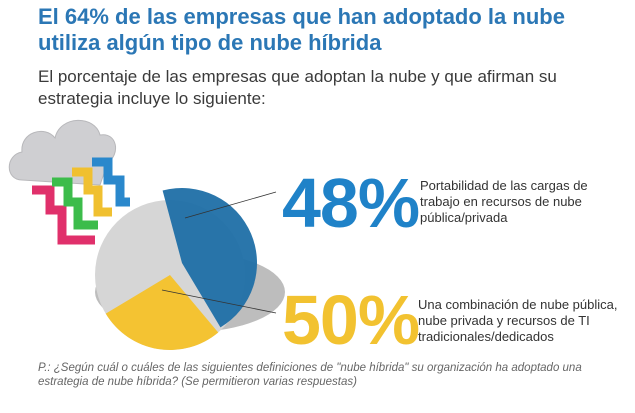 The height and width of the screenshot is (413, 635). Describe the element at coordinates (351, 320) in the screenshot. I see `stat-value-50: 50%` at that location.